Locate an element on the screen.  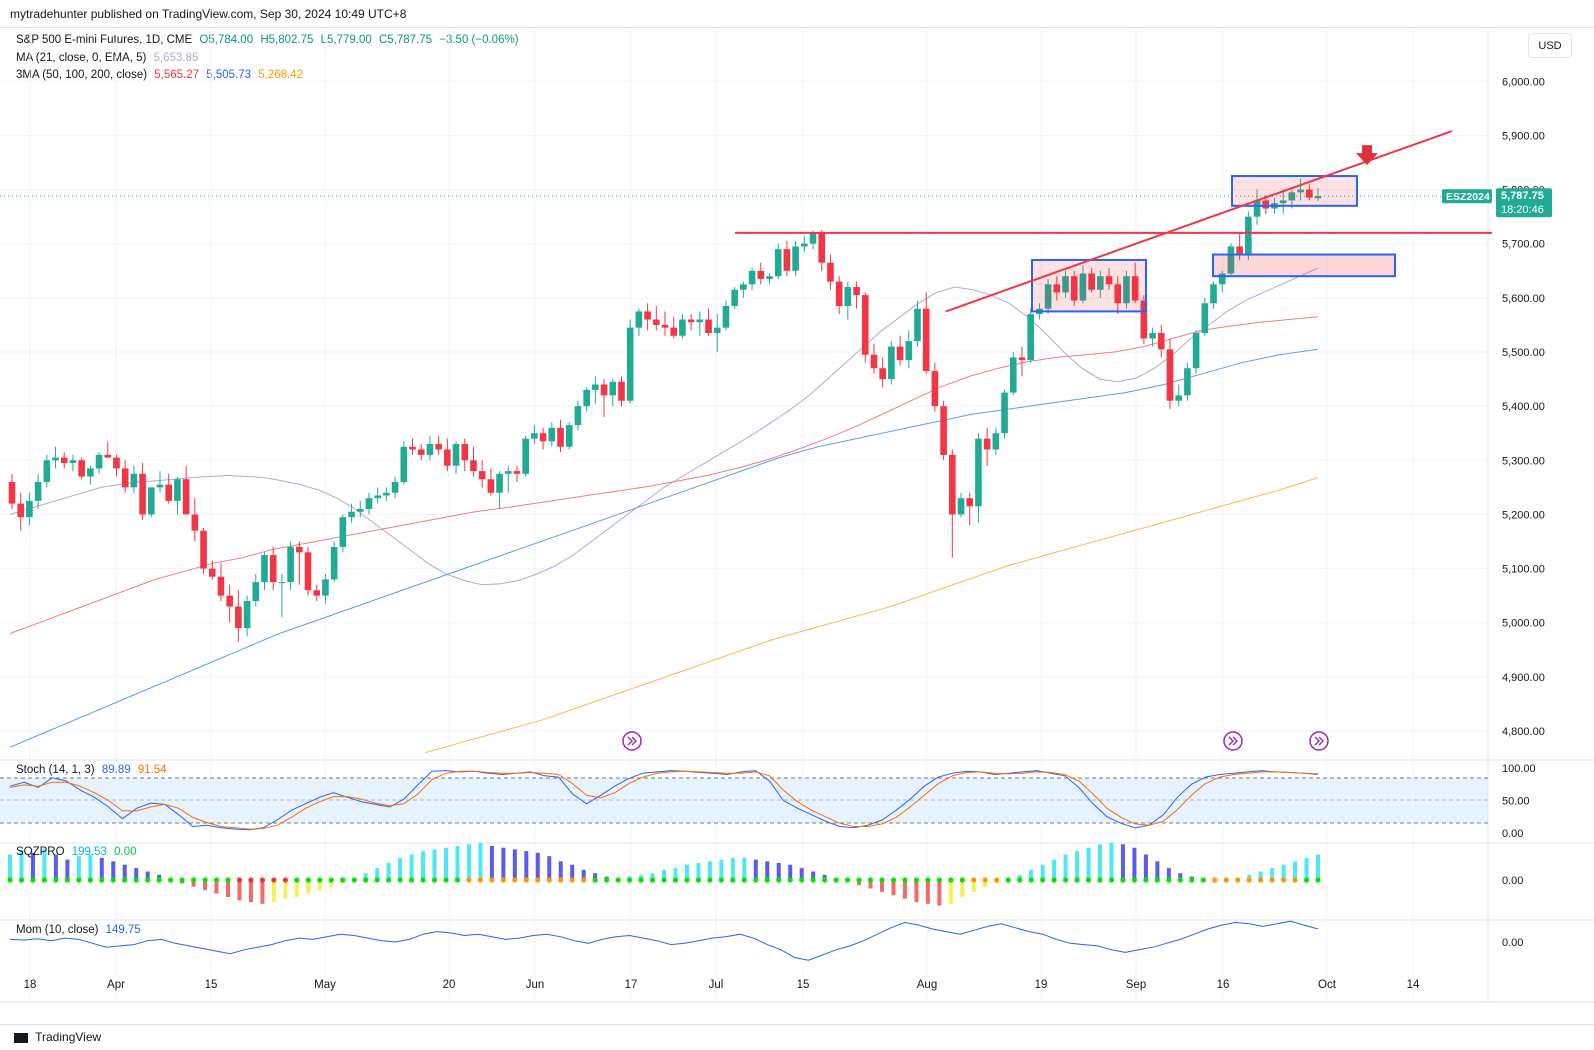
down-arrow-icon is located at coordinates (1367, 155).